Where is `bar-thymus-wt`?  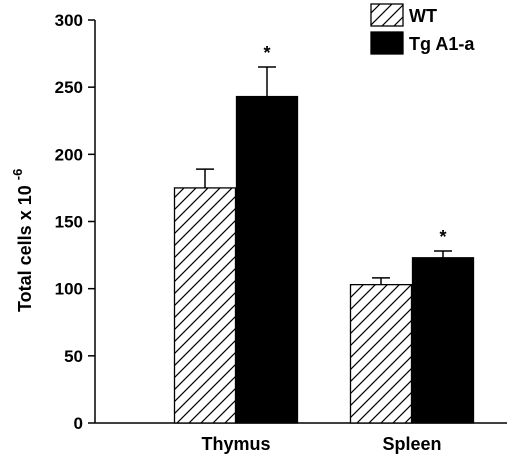
bar-thymus-wt is located at coordinates (205, 305).